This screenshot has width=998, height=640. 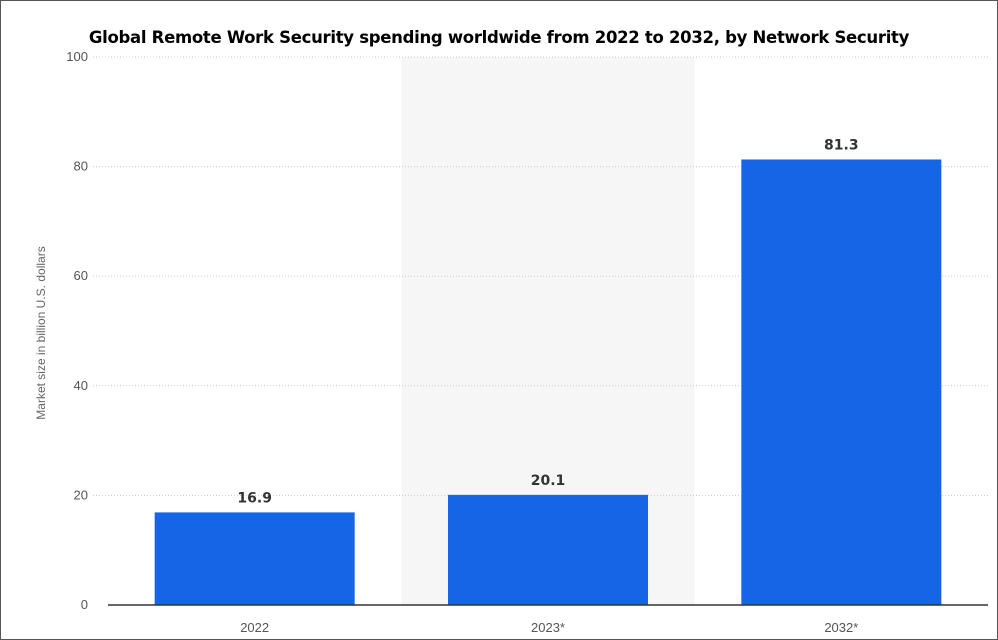 I want to click on bar-2022, so click(x=254, y=558).